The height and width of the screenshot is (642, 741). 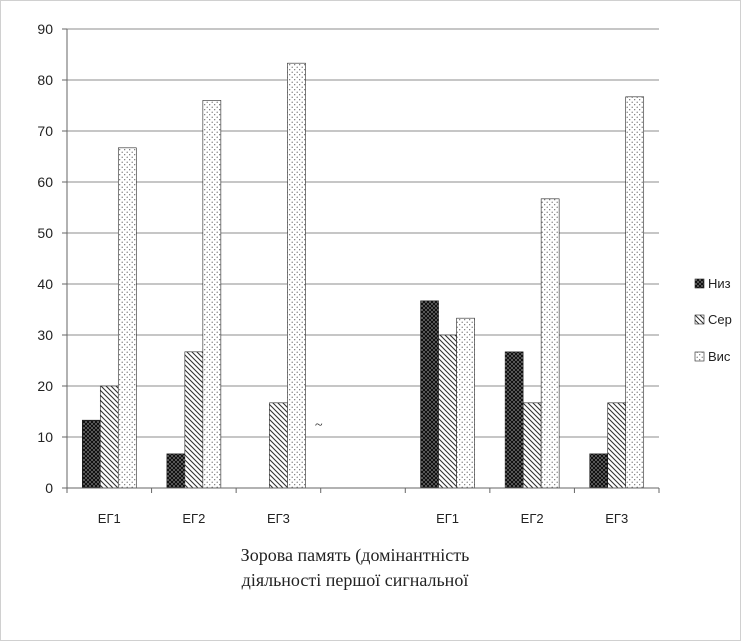 I want to click on annotation: ~, so click(x=319, y=425).